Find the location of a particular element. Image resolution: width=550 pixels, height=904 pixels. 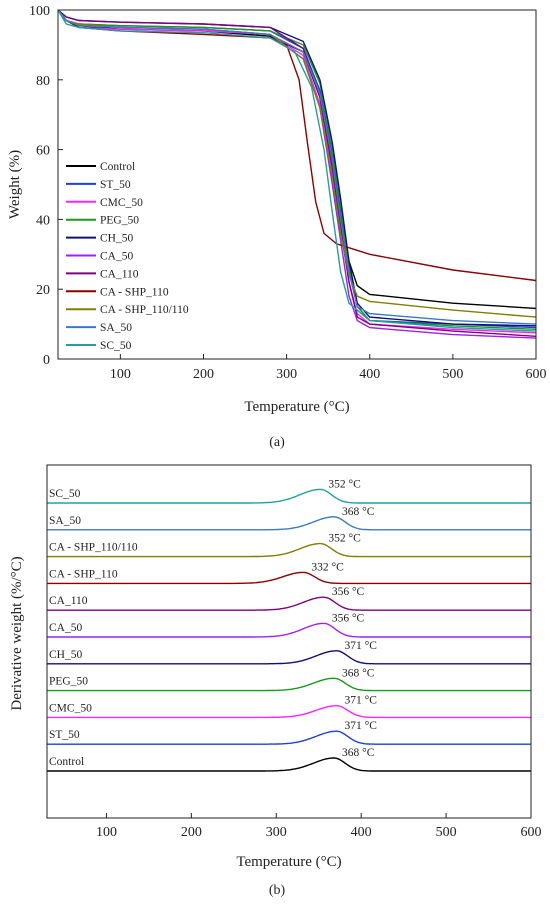

chart-a-y-axis-label: Weight (%) is located at coordinates (15, 184).